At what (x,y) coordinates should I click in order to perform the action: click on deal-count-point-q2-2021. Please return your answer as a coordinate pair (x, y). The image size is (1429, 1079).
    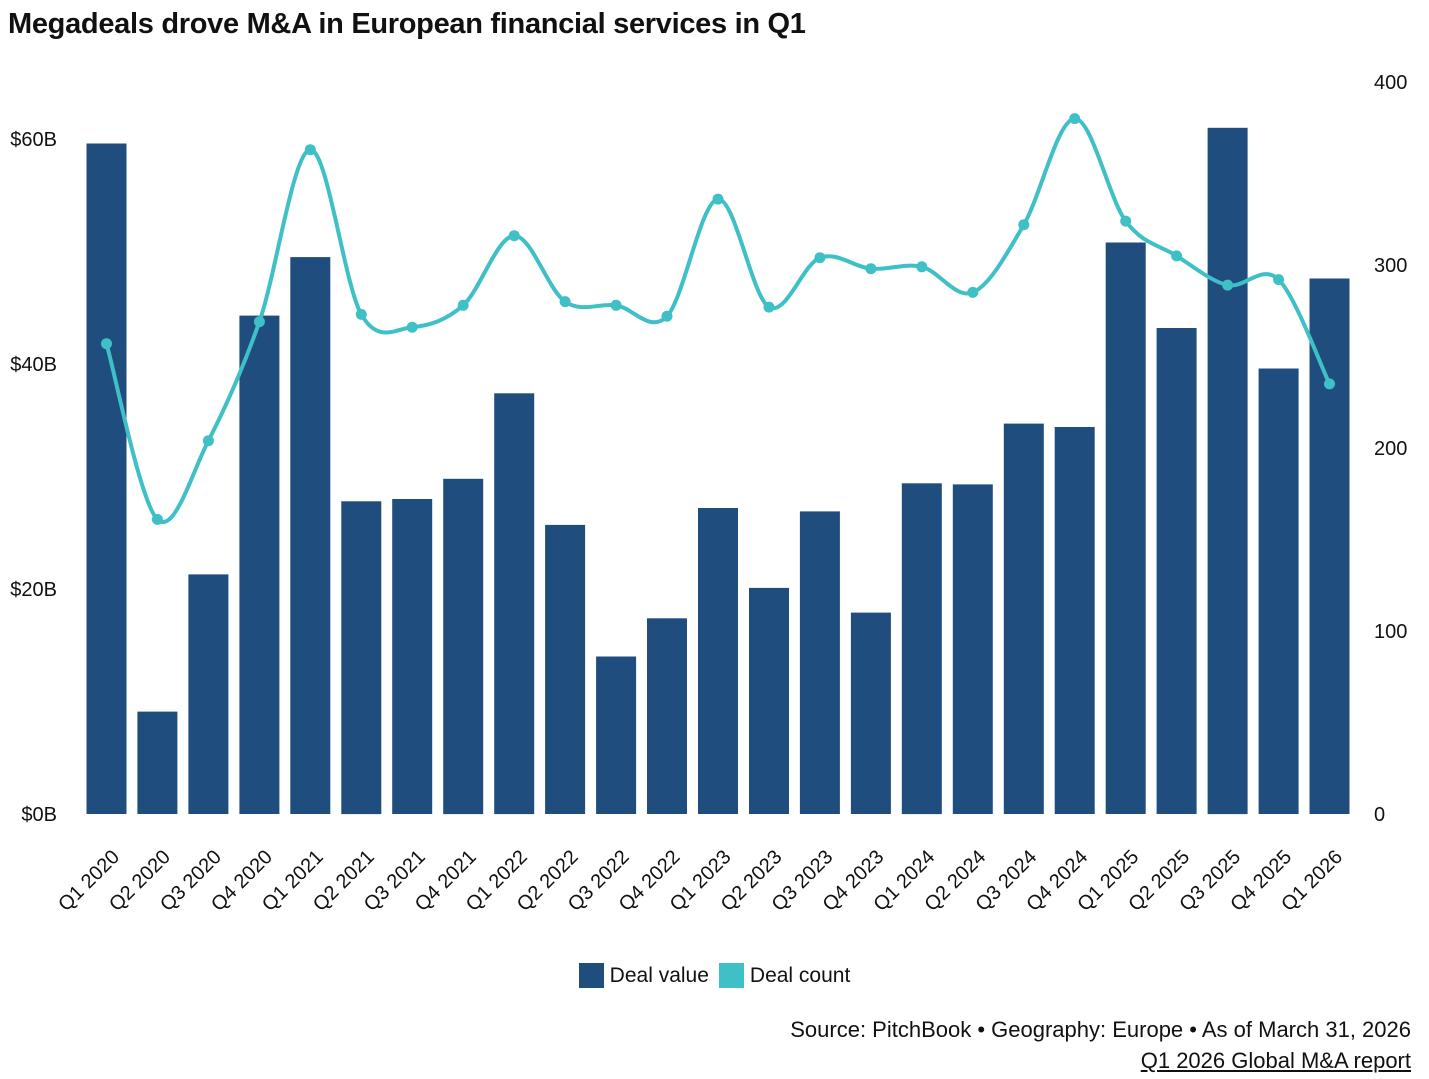
    Looking at the image, I should click on (361, 314).